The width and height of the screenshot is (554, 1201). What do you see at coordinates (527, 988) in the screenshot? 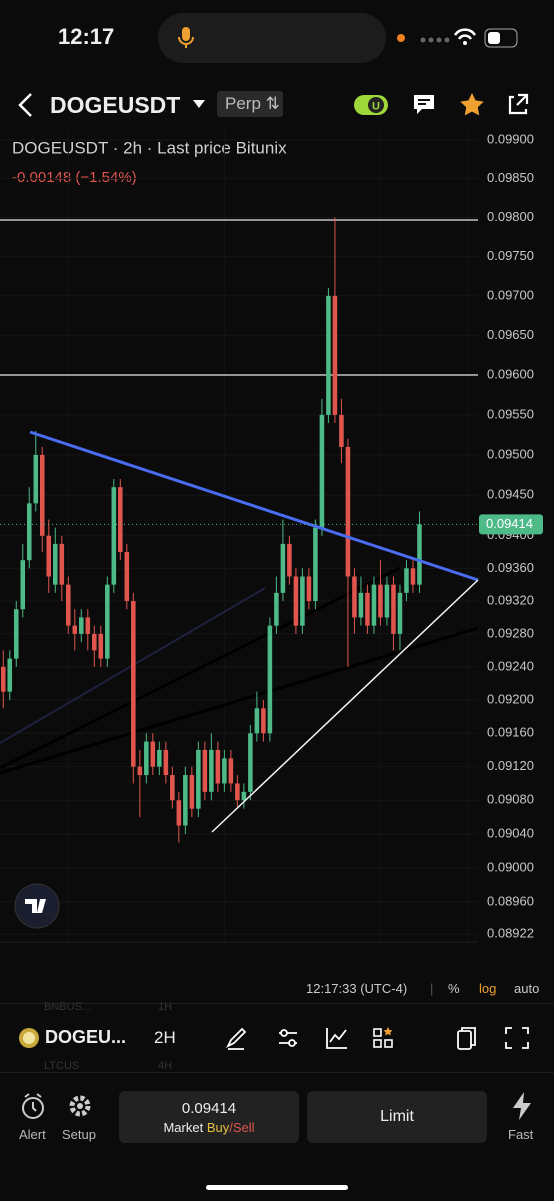
I see `auto-toggle: auto` at bounding box center [527, 988].